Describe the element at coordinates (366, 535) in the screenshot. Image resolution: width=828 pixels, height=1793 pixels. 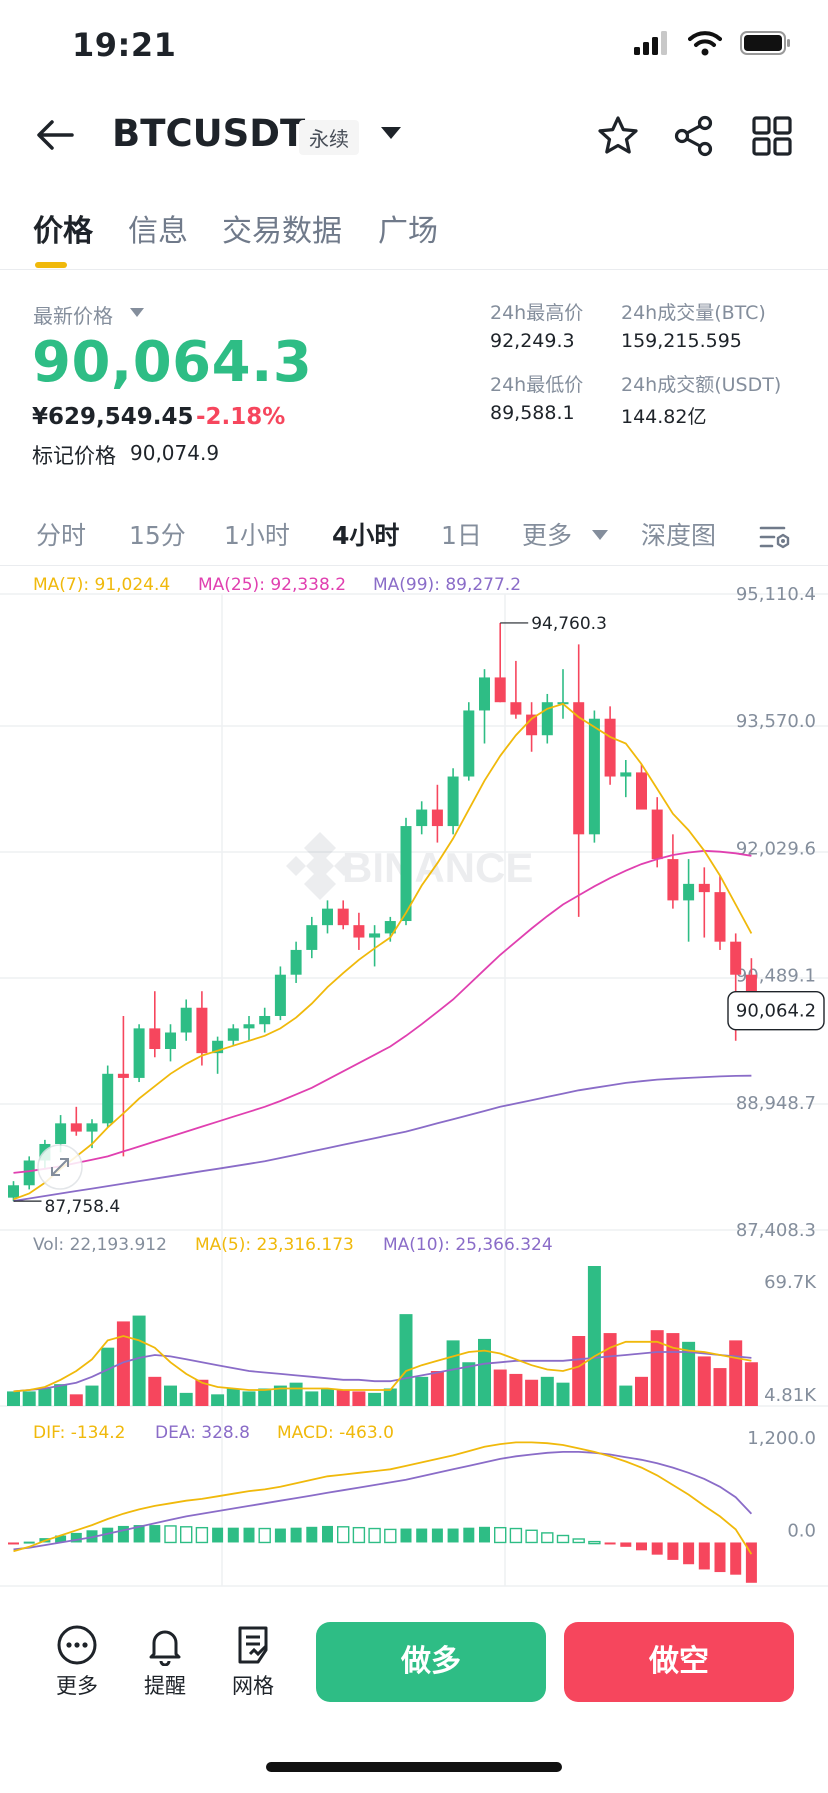
I see `interval-4h: 4小时` at that location.